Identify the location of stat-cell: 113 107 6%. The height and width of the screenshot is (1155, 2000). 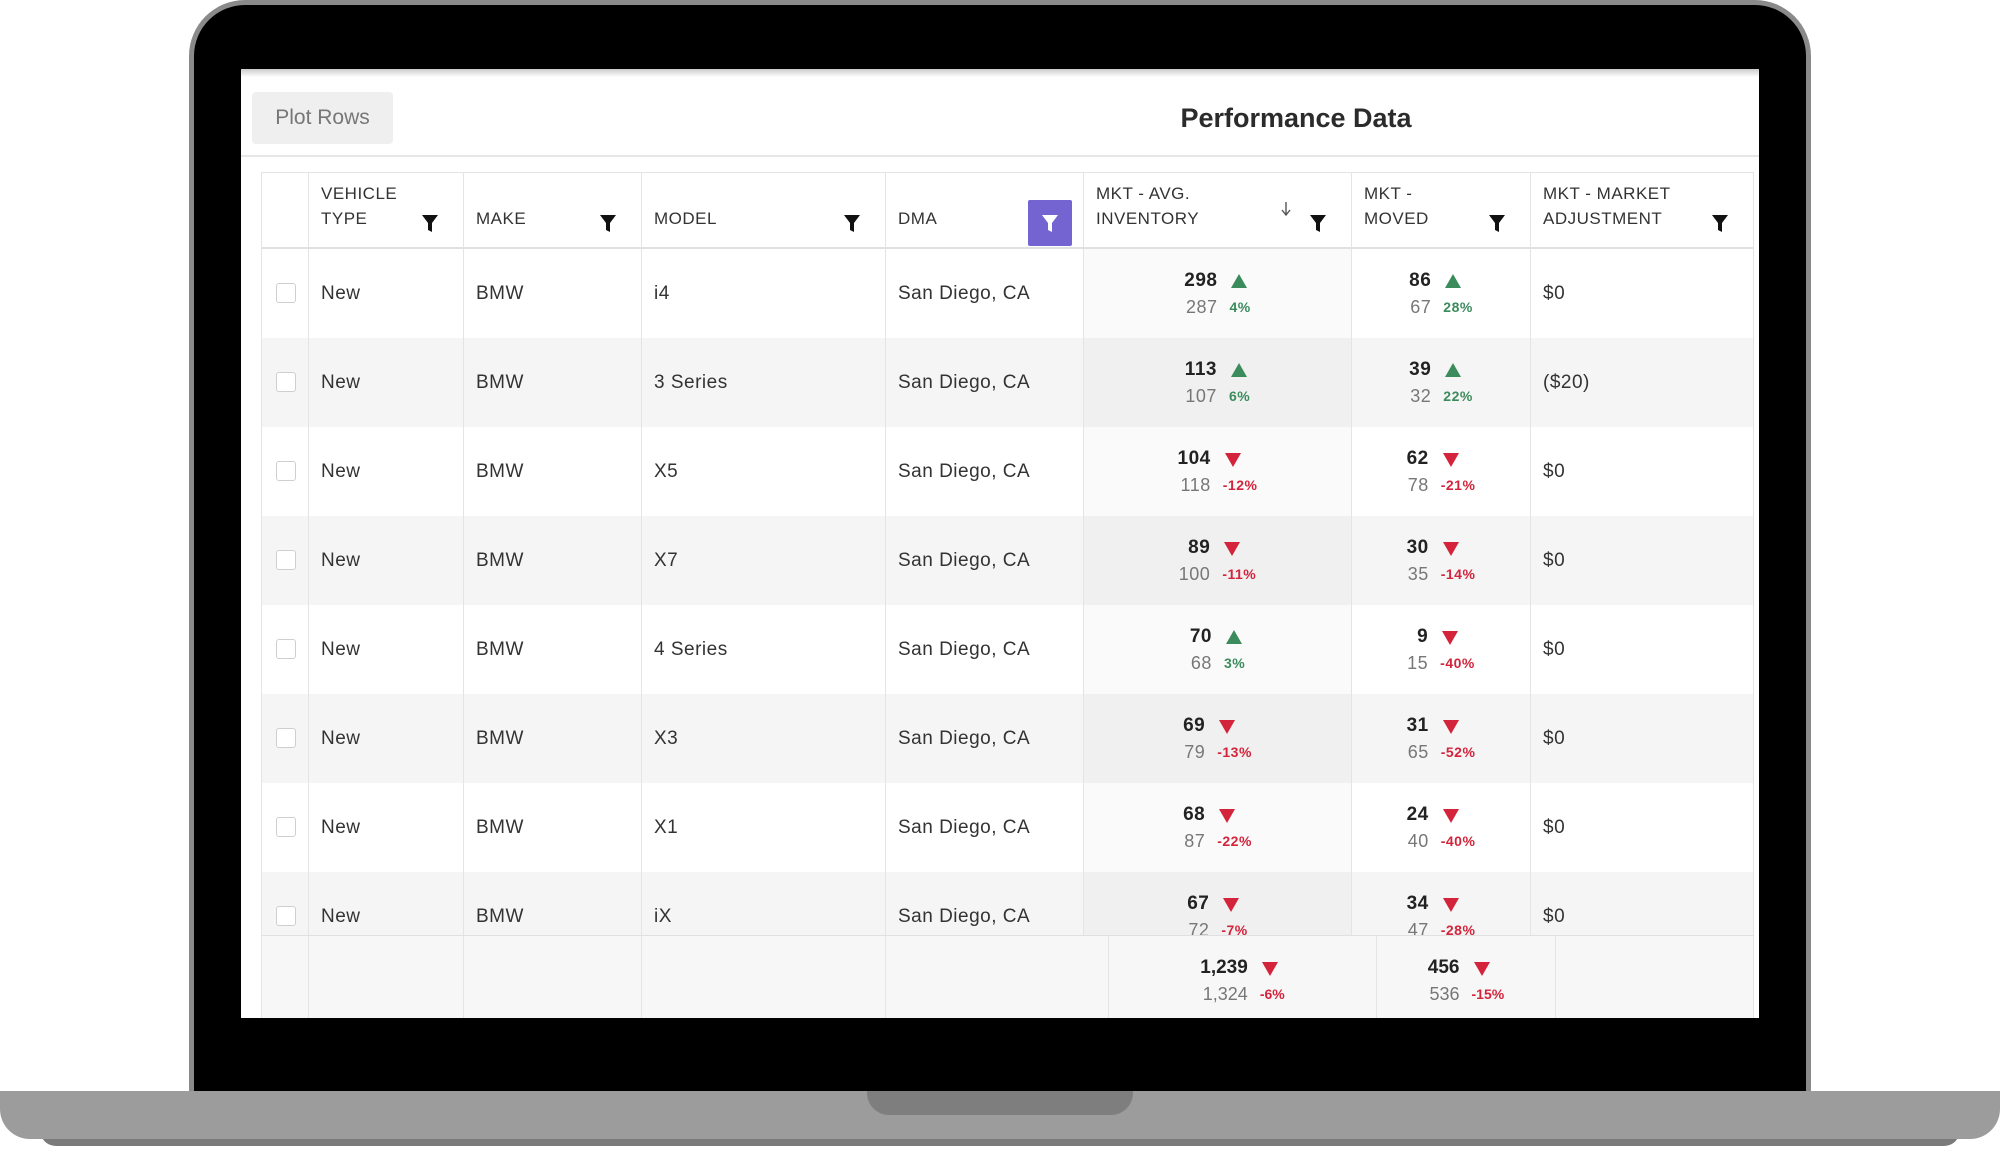
(1218, 382).